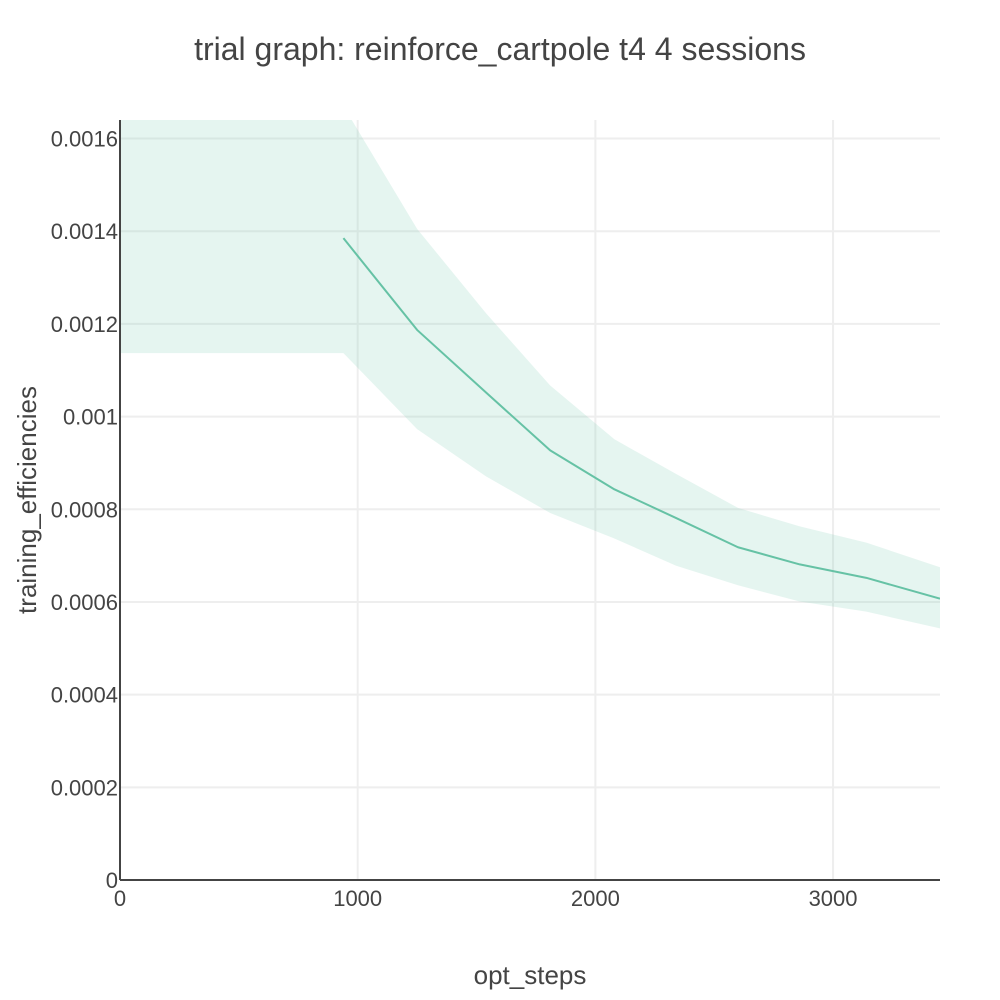  I want to click on x-tick-label: 3000, so click(833, 898).